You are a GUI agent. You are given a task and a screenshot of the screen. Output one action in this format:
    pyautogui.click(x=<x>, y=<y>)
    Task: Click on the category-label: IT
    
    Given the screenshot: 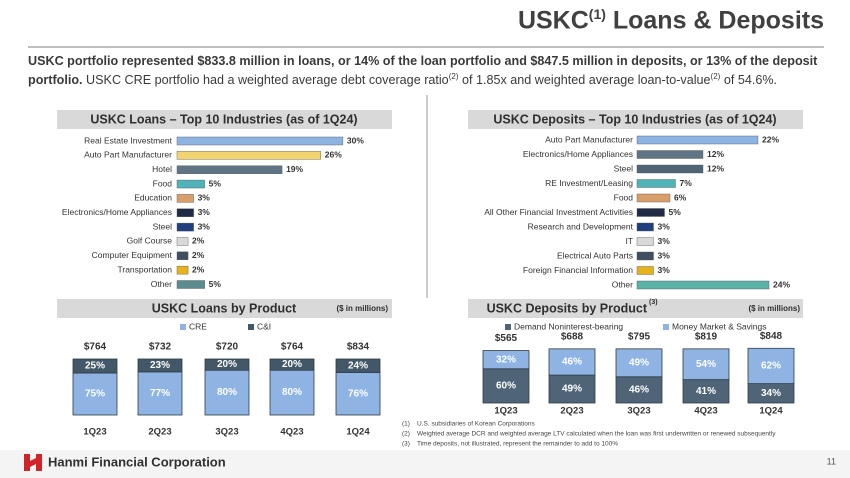 What is the action you would take?
    pyautogui.click(x=629, y=241)
    